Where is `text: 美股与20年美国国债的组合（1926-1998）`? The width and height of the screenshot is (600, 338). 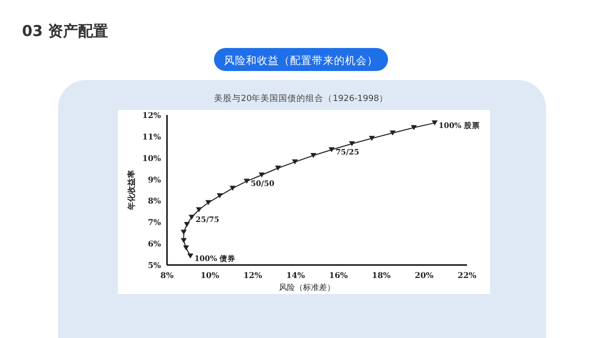 text: 美股与20年美国国债的组合（1926-1998） is located at coordinates (301, 98).